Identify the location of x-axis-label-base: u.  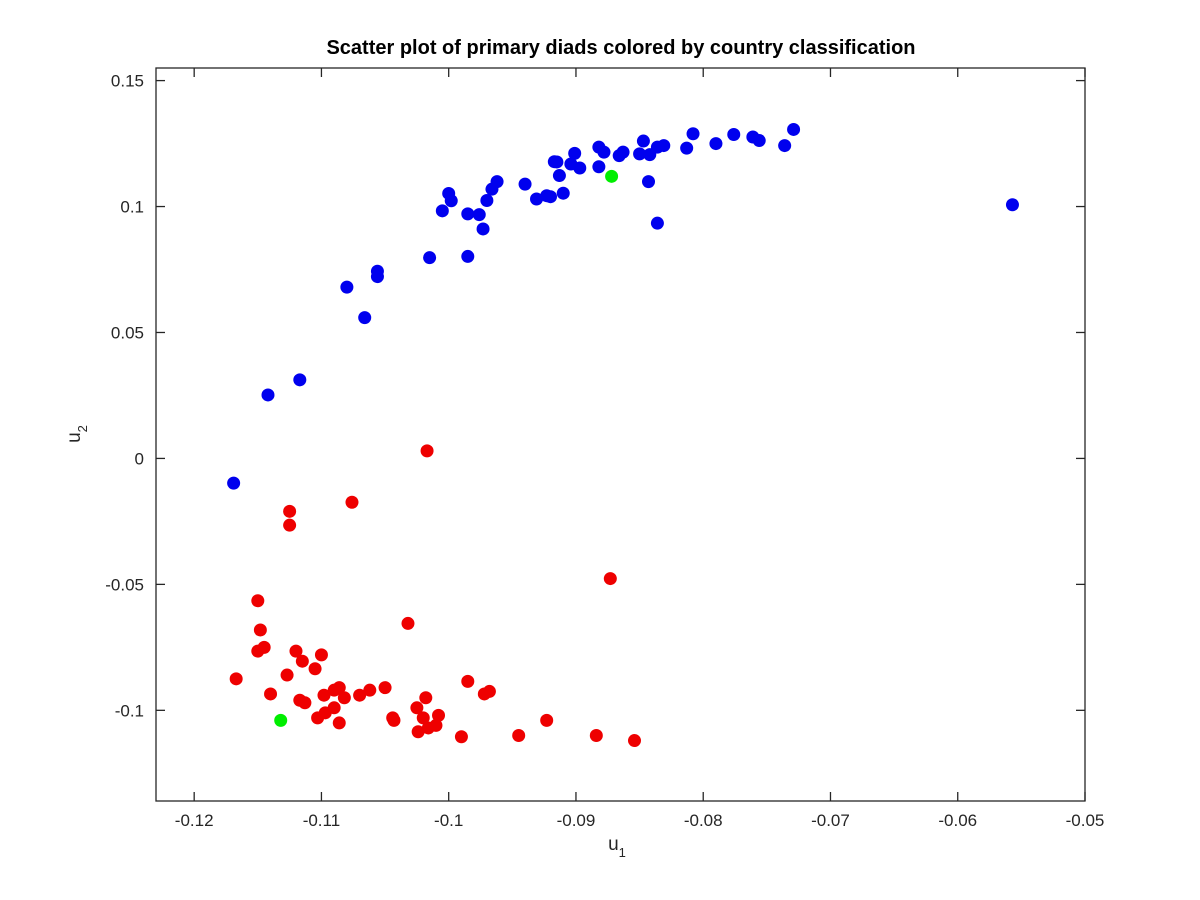
(613, 844).